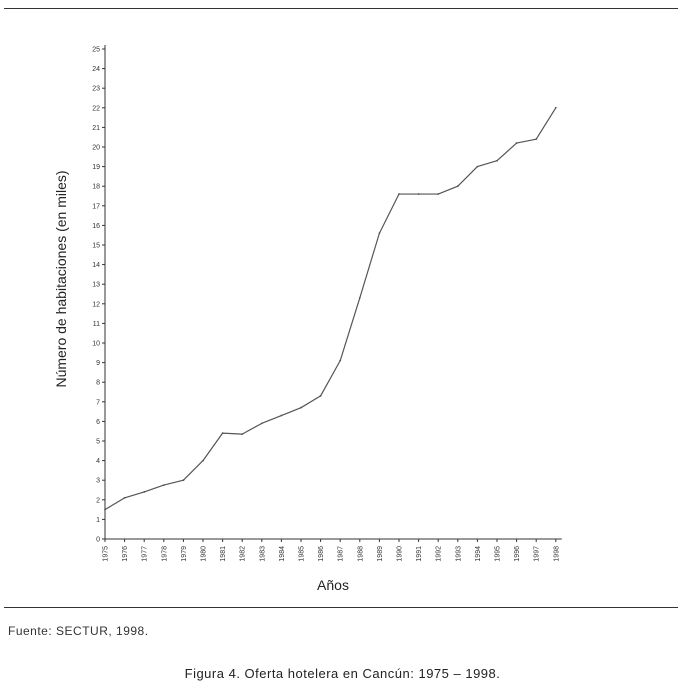 This screenshot has width=685, height=699. Describe the element at coordinates (98, 442) in the screenshot. I see `y-tick-label: 5` at that location.